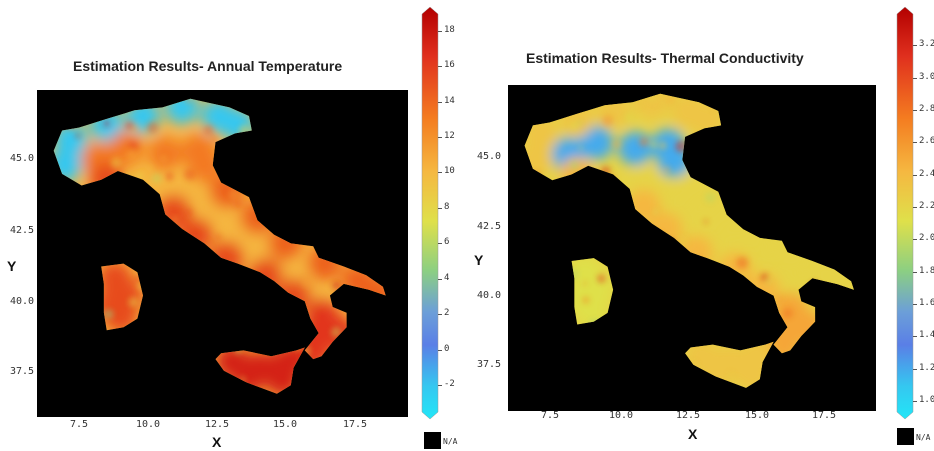  What do you see at coordinates (449, 171) in the screenshot?
I see `colorbar-tick-label: 10` at bounding box center [449, 171].